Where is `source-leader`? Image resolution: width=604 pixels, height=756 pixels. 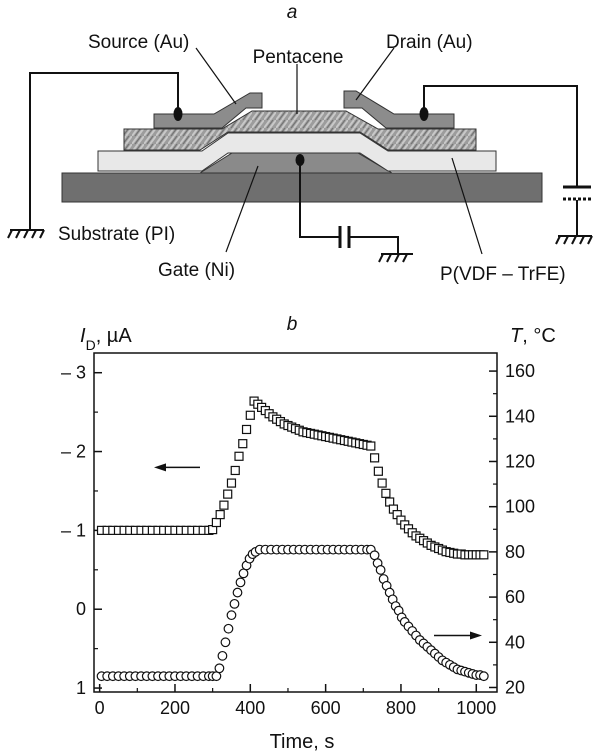 source-leader is located at coordinates (216, 76).